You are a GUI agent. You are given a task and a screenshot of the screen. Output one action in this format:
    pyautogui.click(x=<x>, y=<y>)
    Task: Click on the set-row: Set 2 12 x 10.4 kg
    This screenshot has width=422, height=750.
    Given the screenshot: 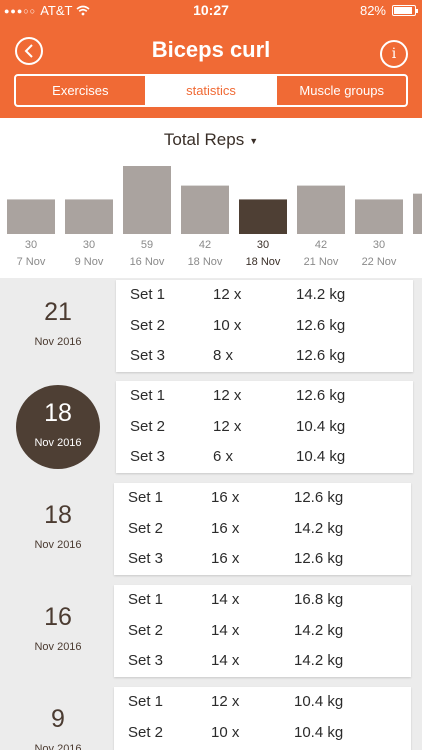 What is the action you would take?
    pyautogui.click(x=264, y=427)
    